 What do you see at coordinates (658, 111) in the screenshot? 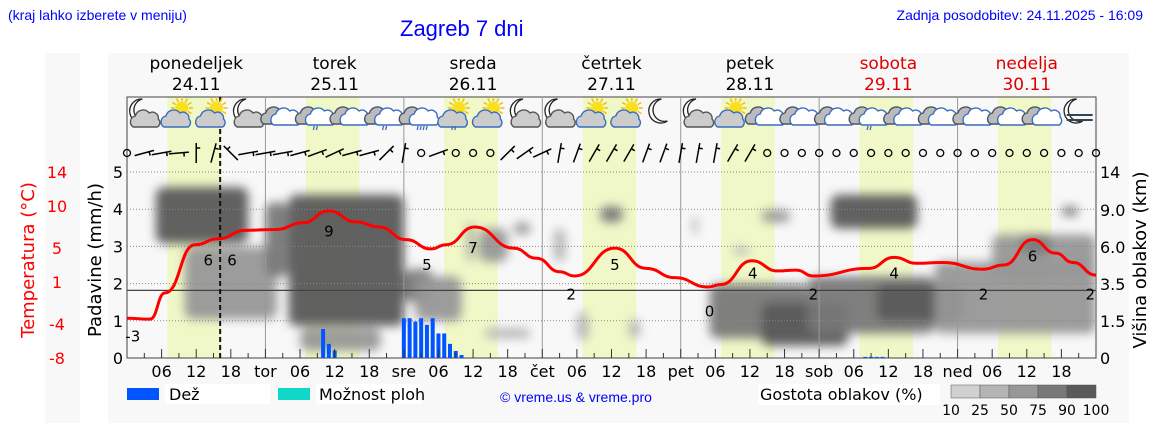
I see `moon-shape` at bounding box center [658, 111].